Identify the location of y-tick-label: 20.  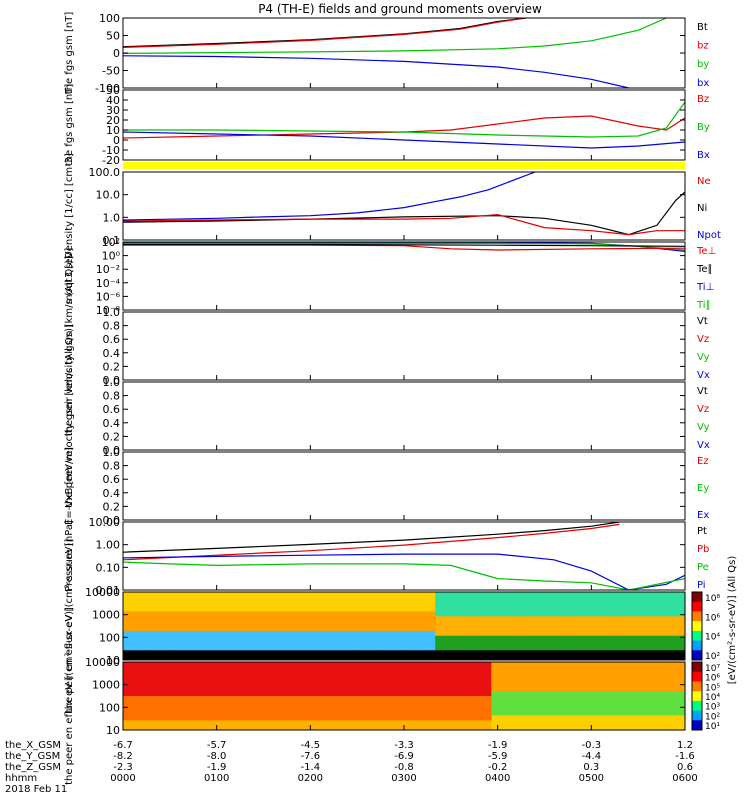
(113, 120).